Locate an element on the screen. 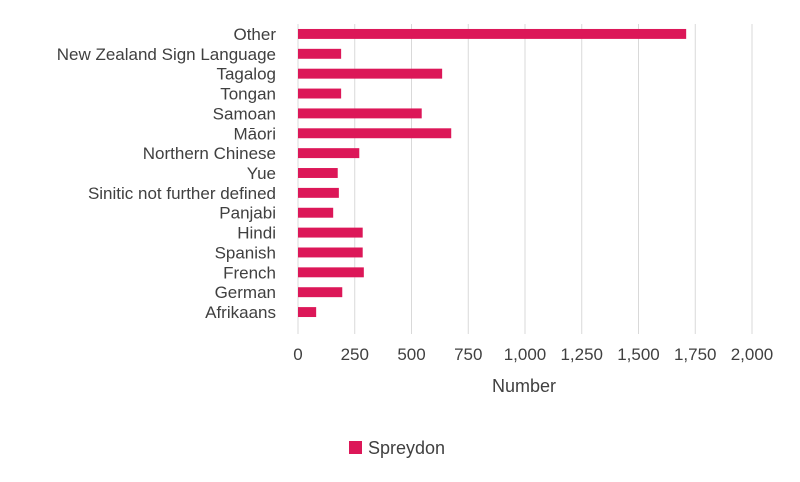  category-label: French is located at coordinates (249, 272).